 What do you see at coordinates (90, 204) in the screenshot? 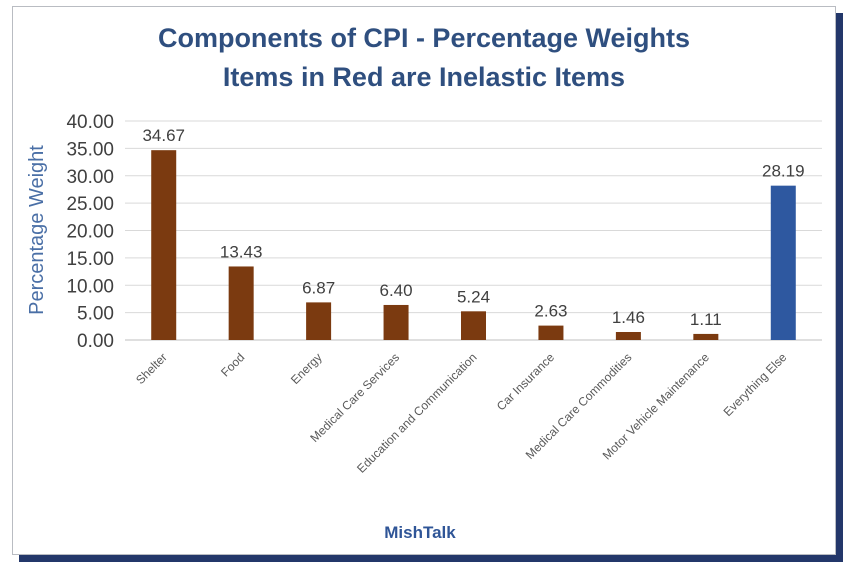
I see `y-tick-label: 25.00` at bounding box center [90, 204].